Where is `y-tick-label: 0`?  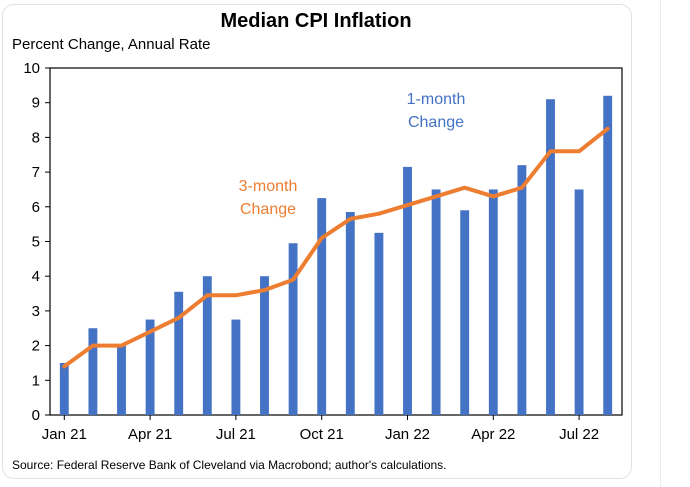
y-tick-label: 0 is located at coordinates (36, 415).